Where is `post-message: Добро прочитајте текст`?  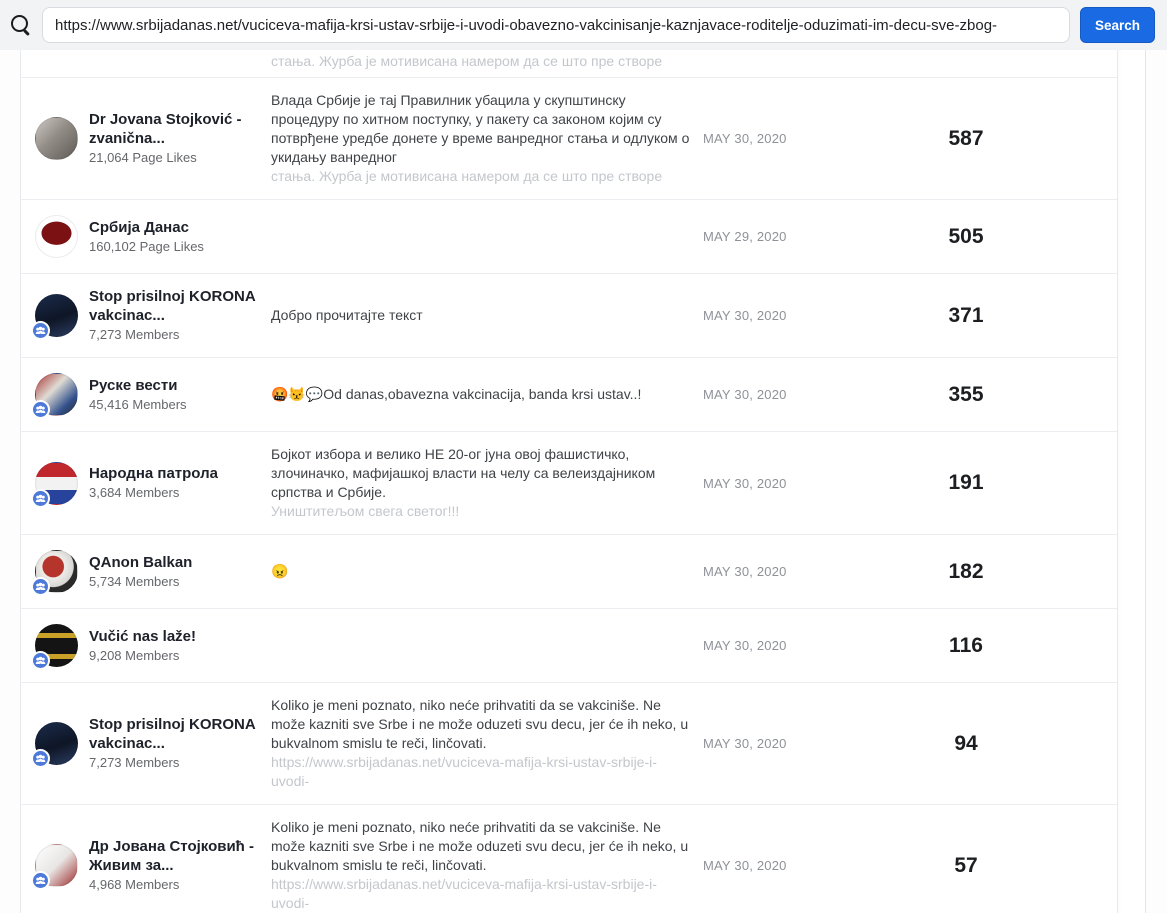
post-message: Добро прочитајте текст is located at coordinates (347, 315).